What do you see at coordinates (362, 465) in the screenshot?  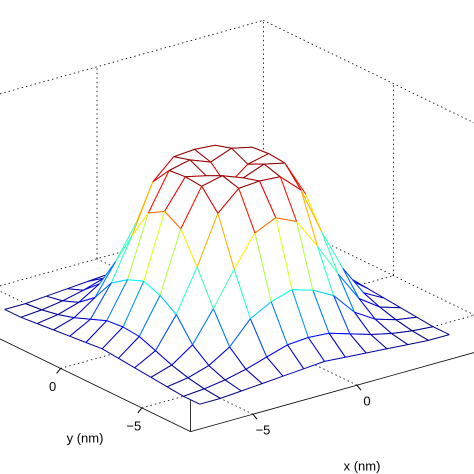 I see `x-axis-label: x (nm)` at bounding box center [362, 465].